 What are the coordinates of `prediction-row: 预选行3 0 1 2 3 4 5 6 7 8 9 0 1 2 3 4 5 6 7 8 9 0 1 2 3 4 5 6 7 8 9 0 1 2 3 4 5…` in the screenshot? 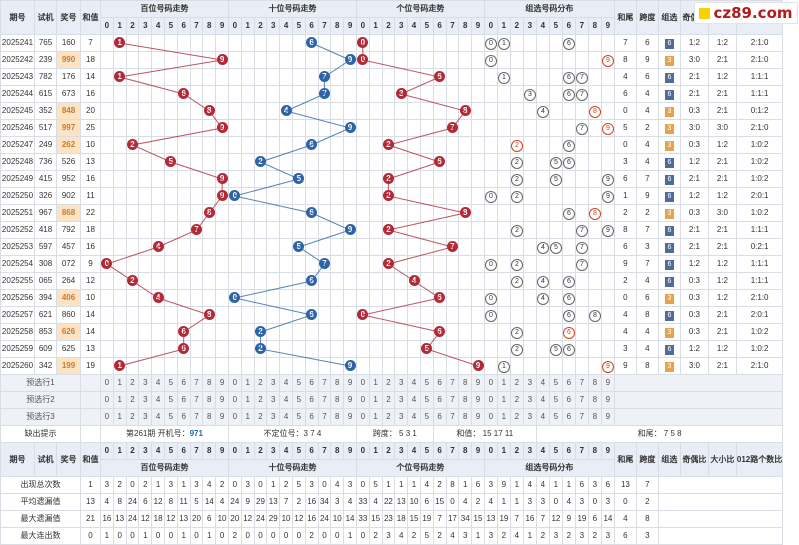 It's located at (392, 417).